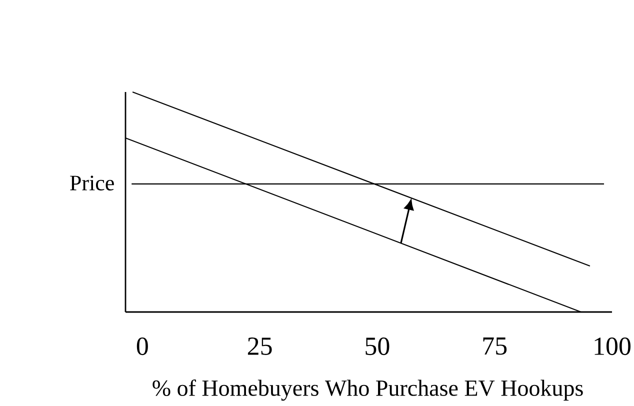 Image resolution: width=634 pixels, height=406 pixels. Describe the element at coordinates (92, 183) in the screenshot. I see `y-axis-title: Price` at that location.